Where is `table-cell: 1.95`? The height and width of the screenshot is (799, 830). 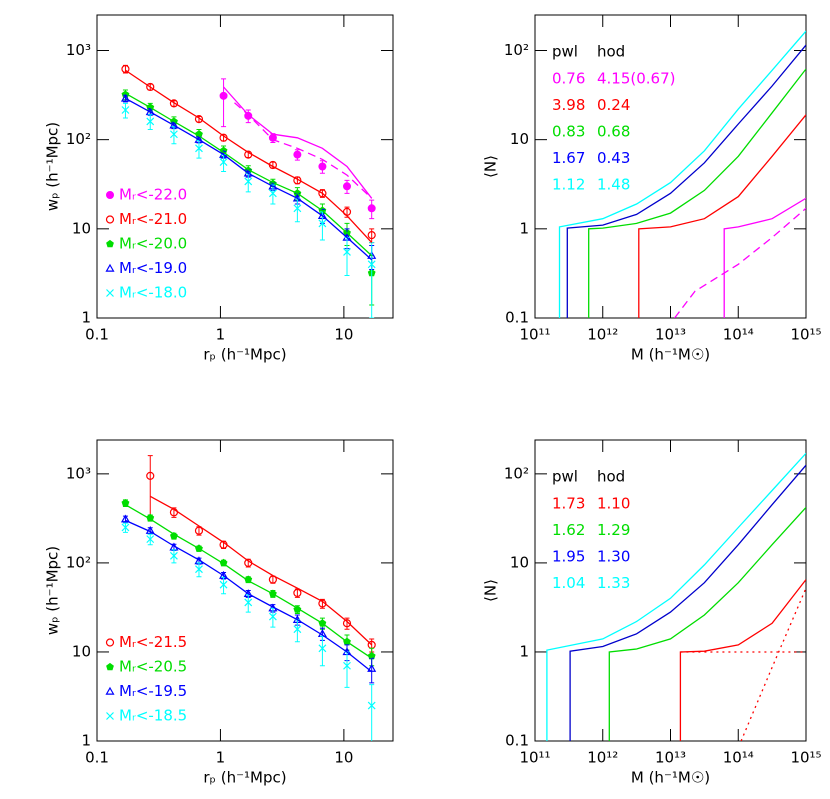
table-cell: 1.95 is located at coordinates (568, 557).